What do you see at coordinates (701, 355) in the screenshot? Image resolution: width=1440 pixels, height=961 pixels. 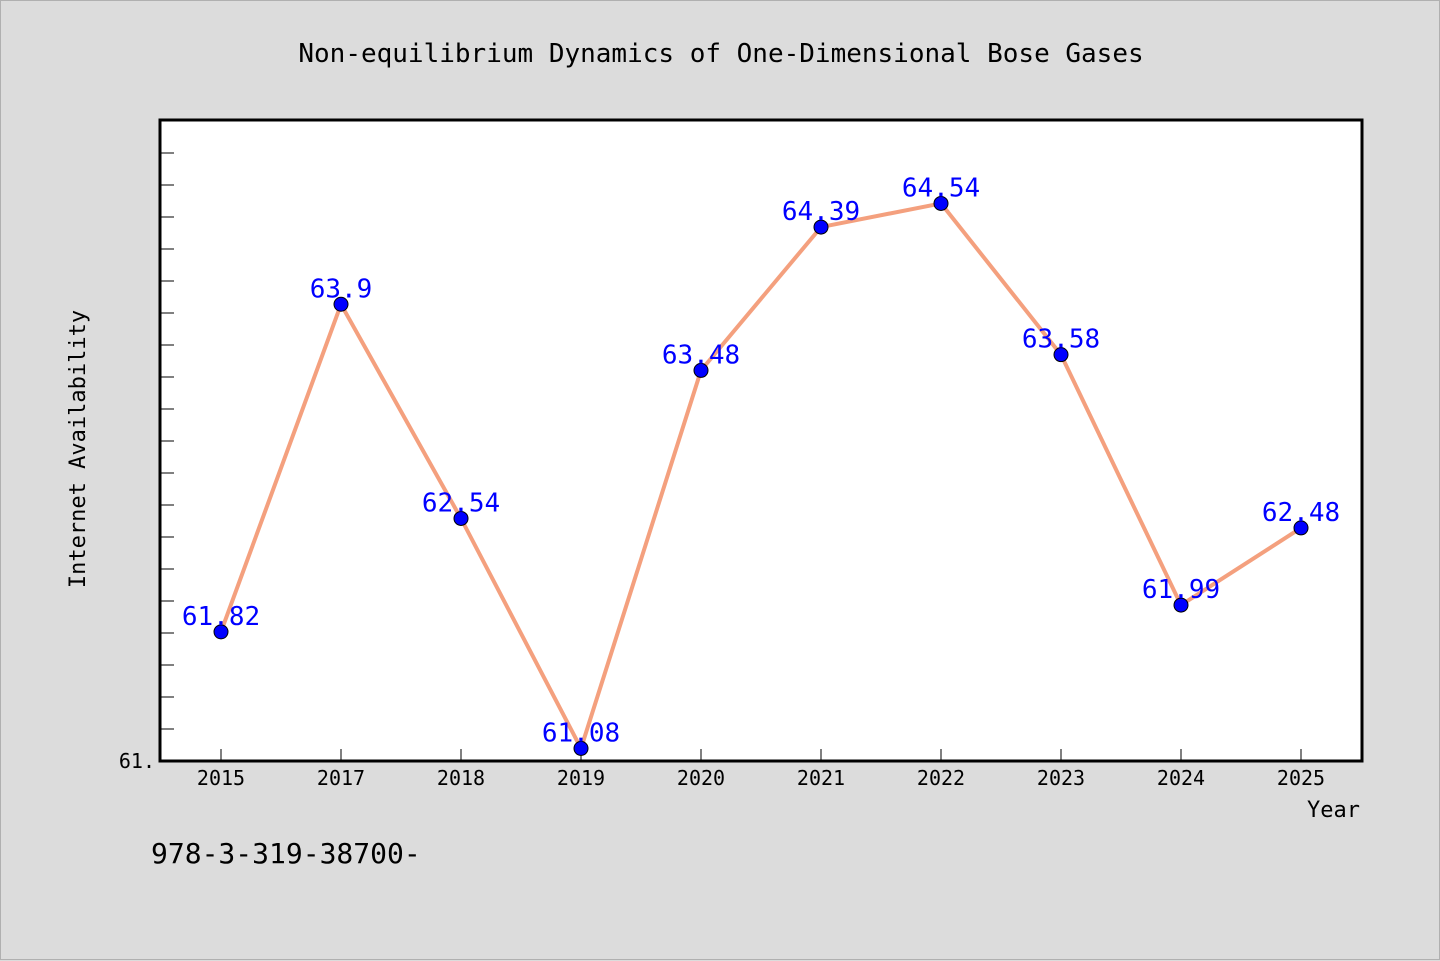 I see `data-label: 63.48` at bounding box center [701, 355].